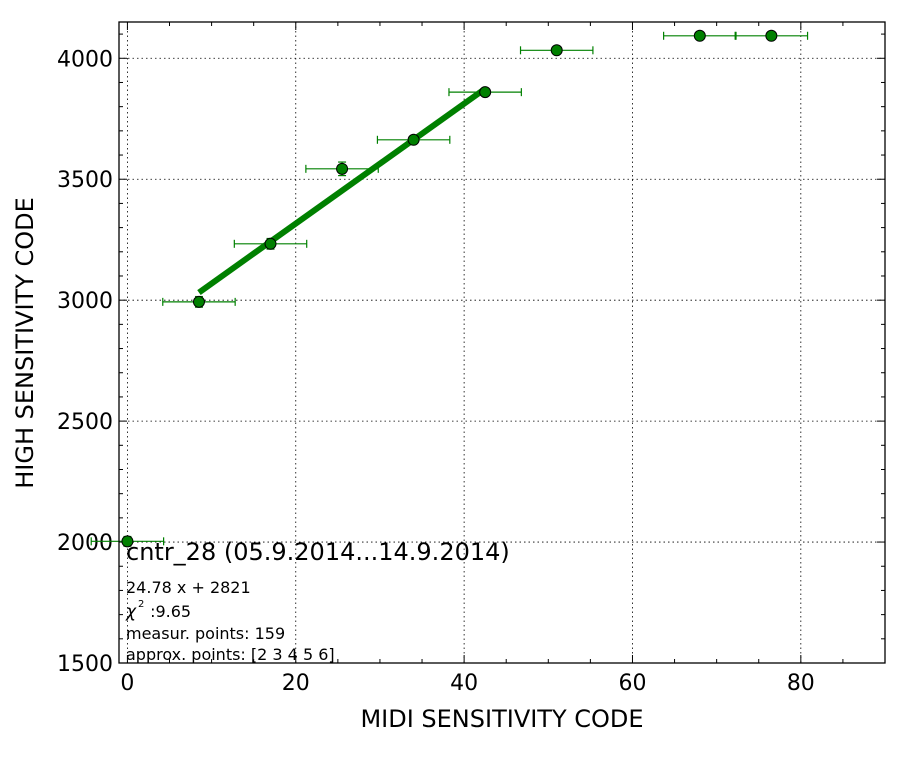  What do you see at coordinates (464, 683) in the screenshot?
I see `x-tick-label: 40` at bounding box center [464, 683].